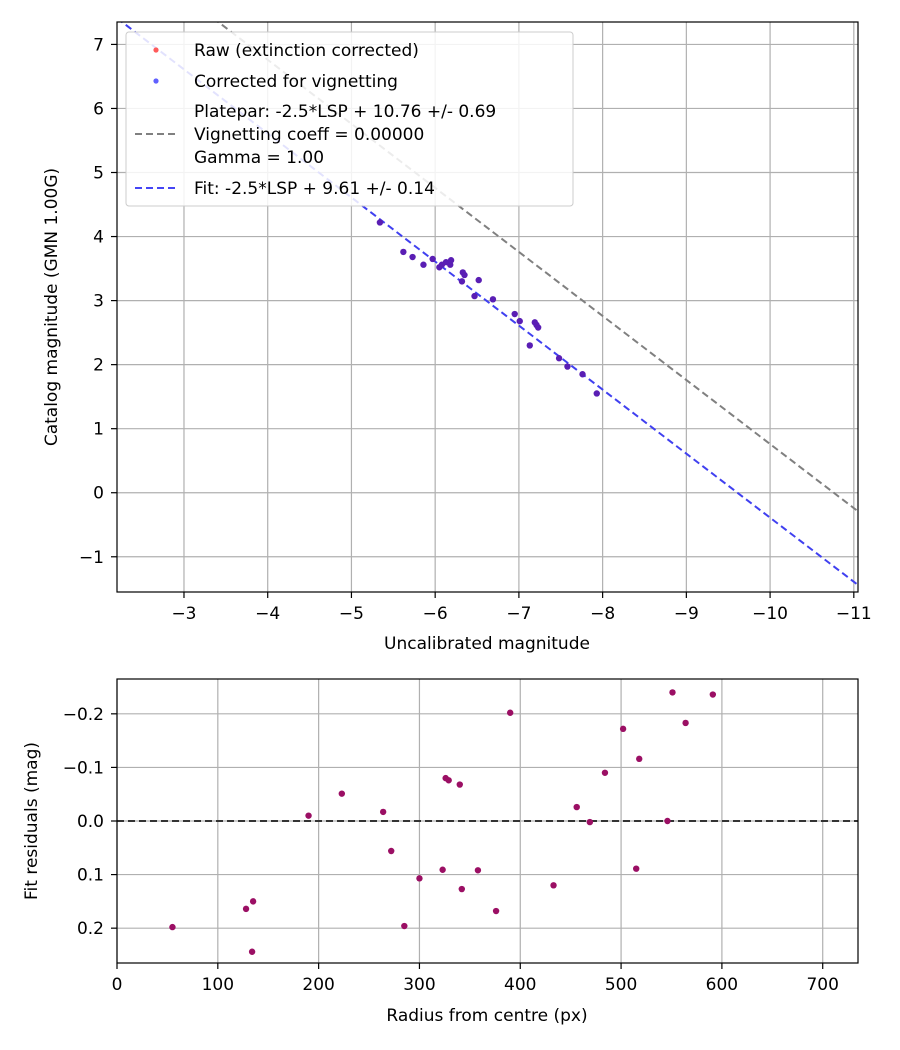 Image resolution: width=900 pixels, height=1050 pixels. Describe the element at coordinates (419, 985) in the screenshot. I see `x-tick-label: 300` at that location.